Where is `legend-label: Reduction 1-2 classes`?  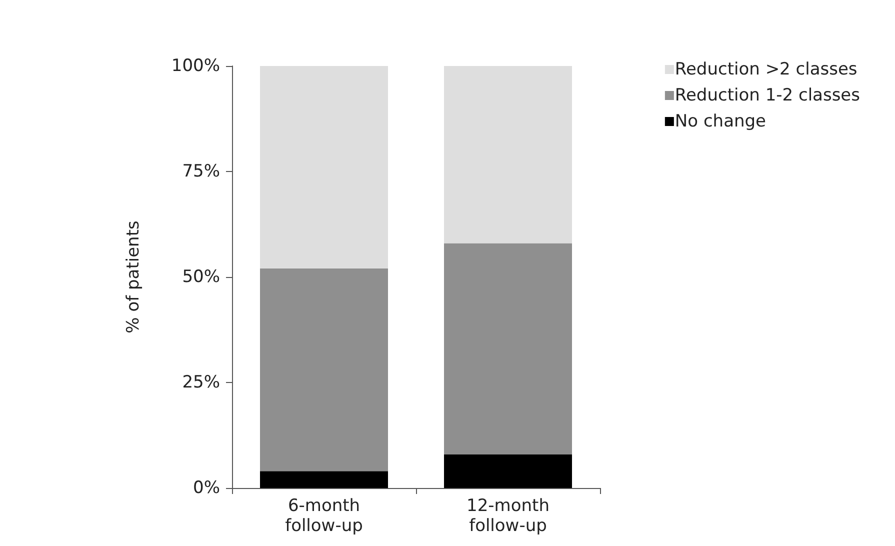
legend-label: Reduction 1-2 classes is located at coordinates (767, 96).